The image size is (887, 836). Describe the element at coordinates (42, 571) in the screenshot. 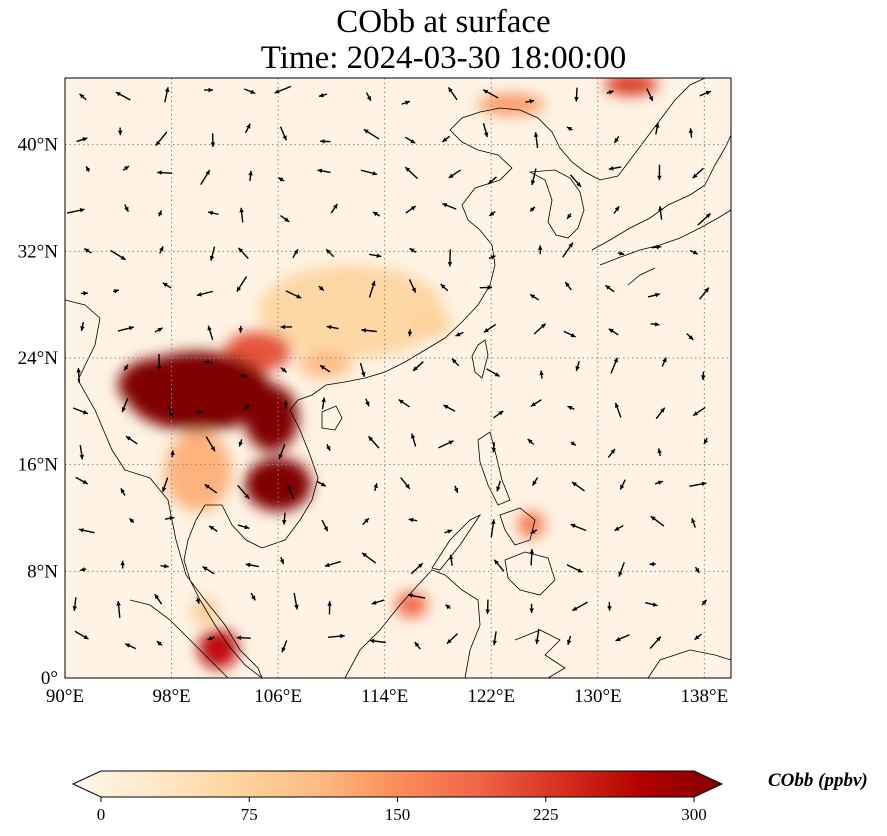

I see `lat-tick-label: 8°N` at that location.